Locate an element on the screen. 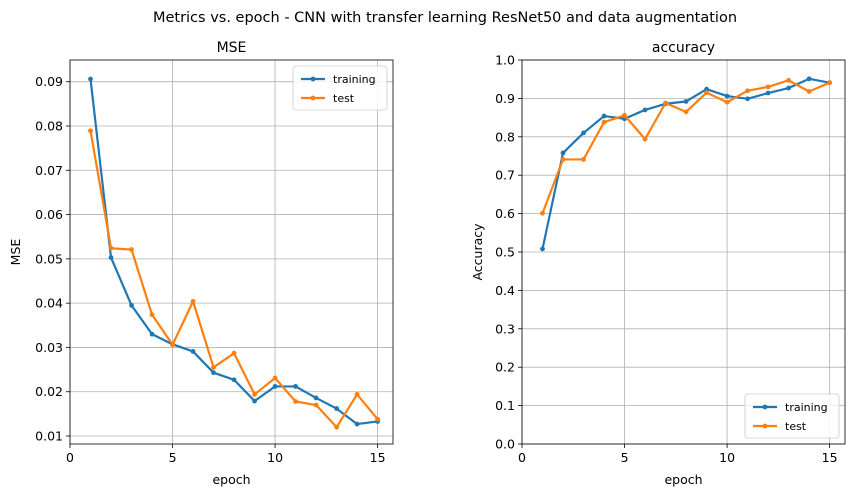 The image size is (855, 498). y-axis-label: MSE is located at coordinates (15, 252).